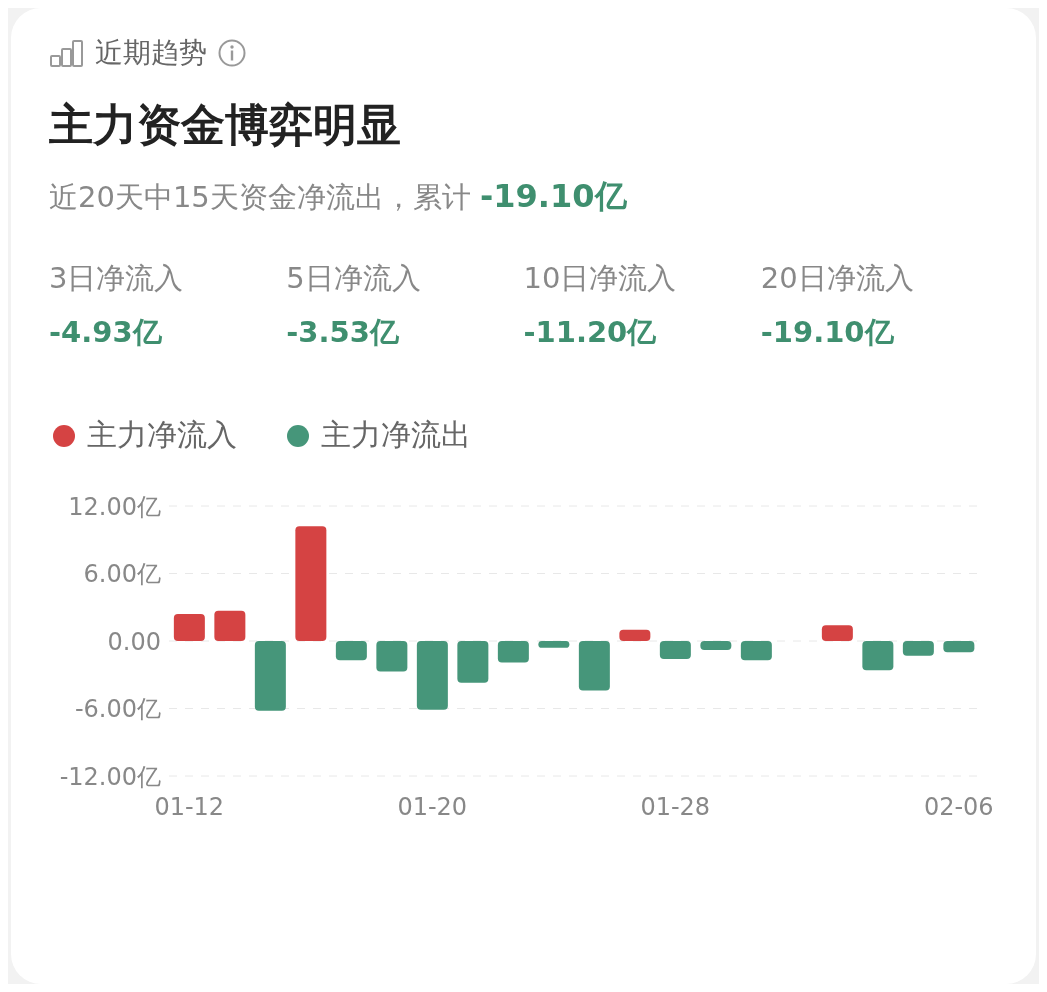  What do you see at coordinates (590, 332) in the screenshot?
I see `text: -11.20亿` at bounding box center [590, 332].